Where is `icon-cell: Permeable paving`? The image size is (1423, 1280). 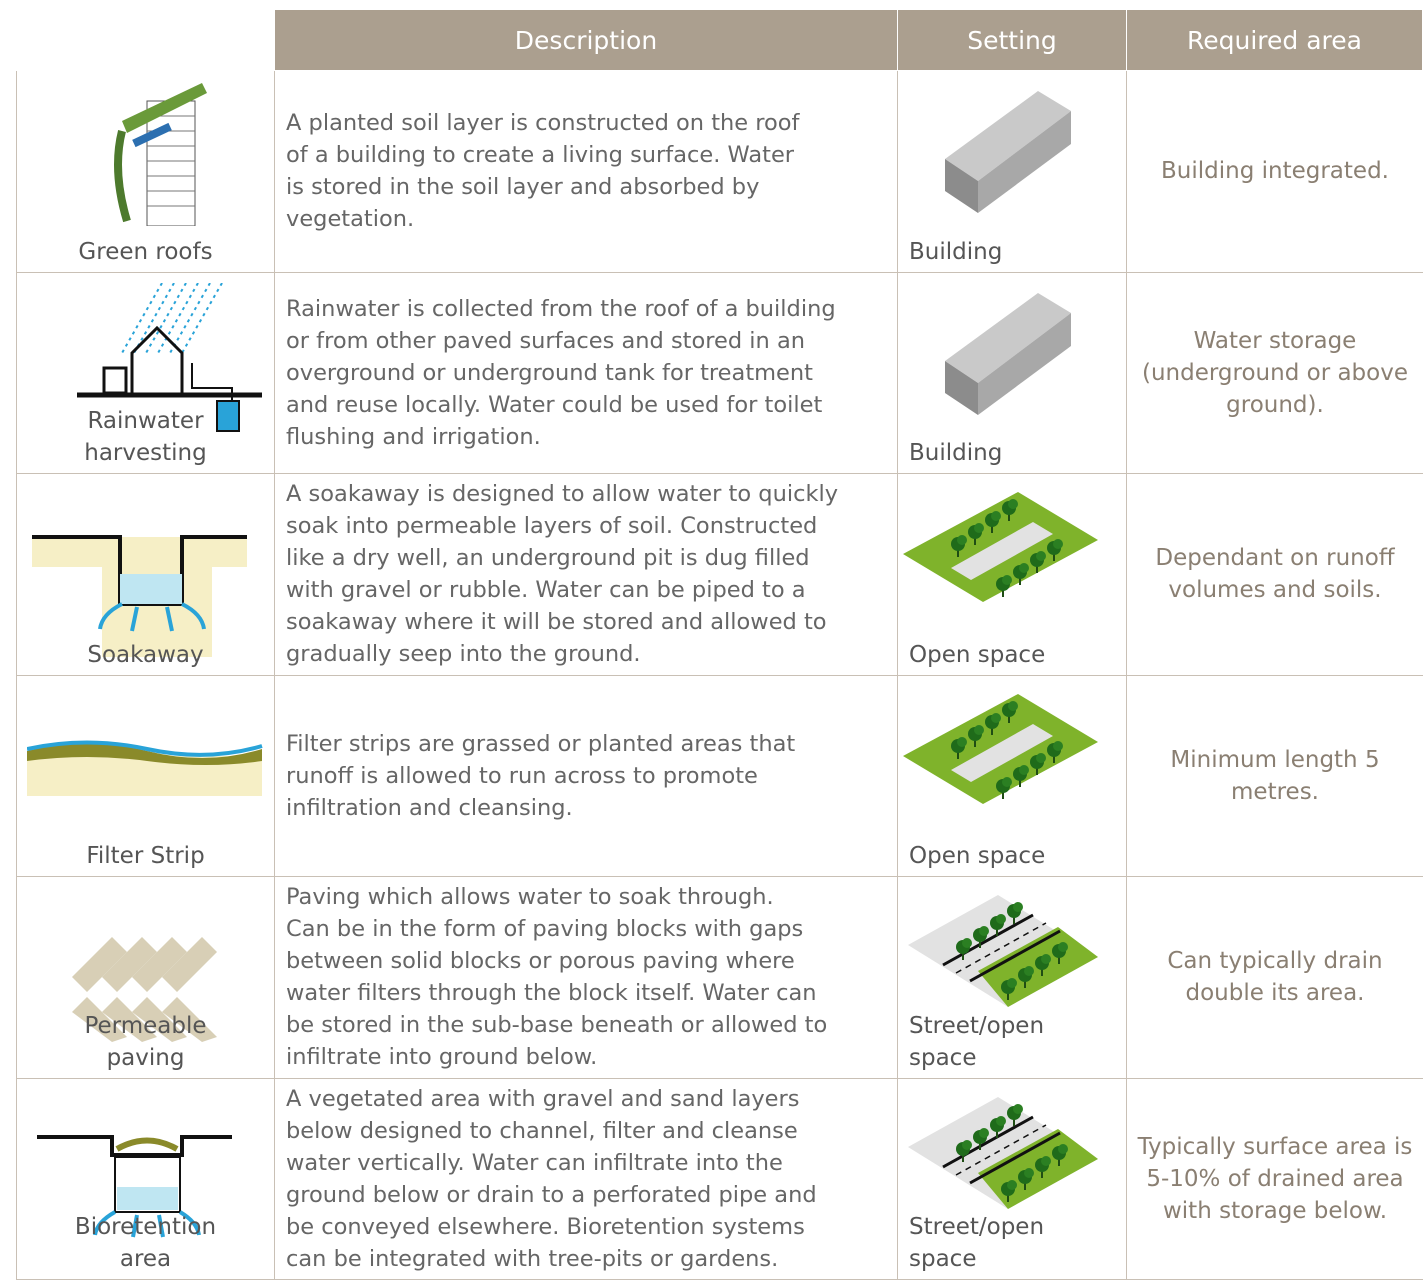
icon-cell: Permeable paving is located at coordinates (145, 978).